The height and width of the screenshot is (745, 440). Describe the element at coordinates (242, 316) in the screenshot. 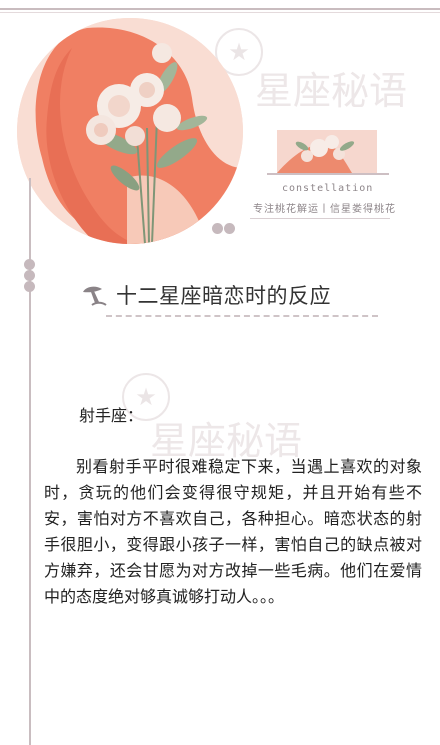

I see `title-underline` at that location.